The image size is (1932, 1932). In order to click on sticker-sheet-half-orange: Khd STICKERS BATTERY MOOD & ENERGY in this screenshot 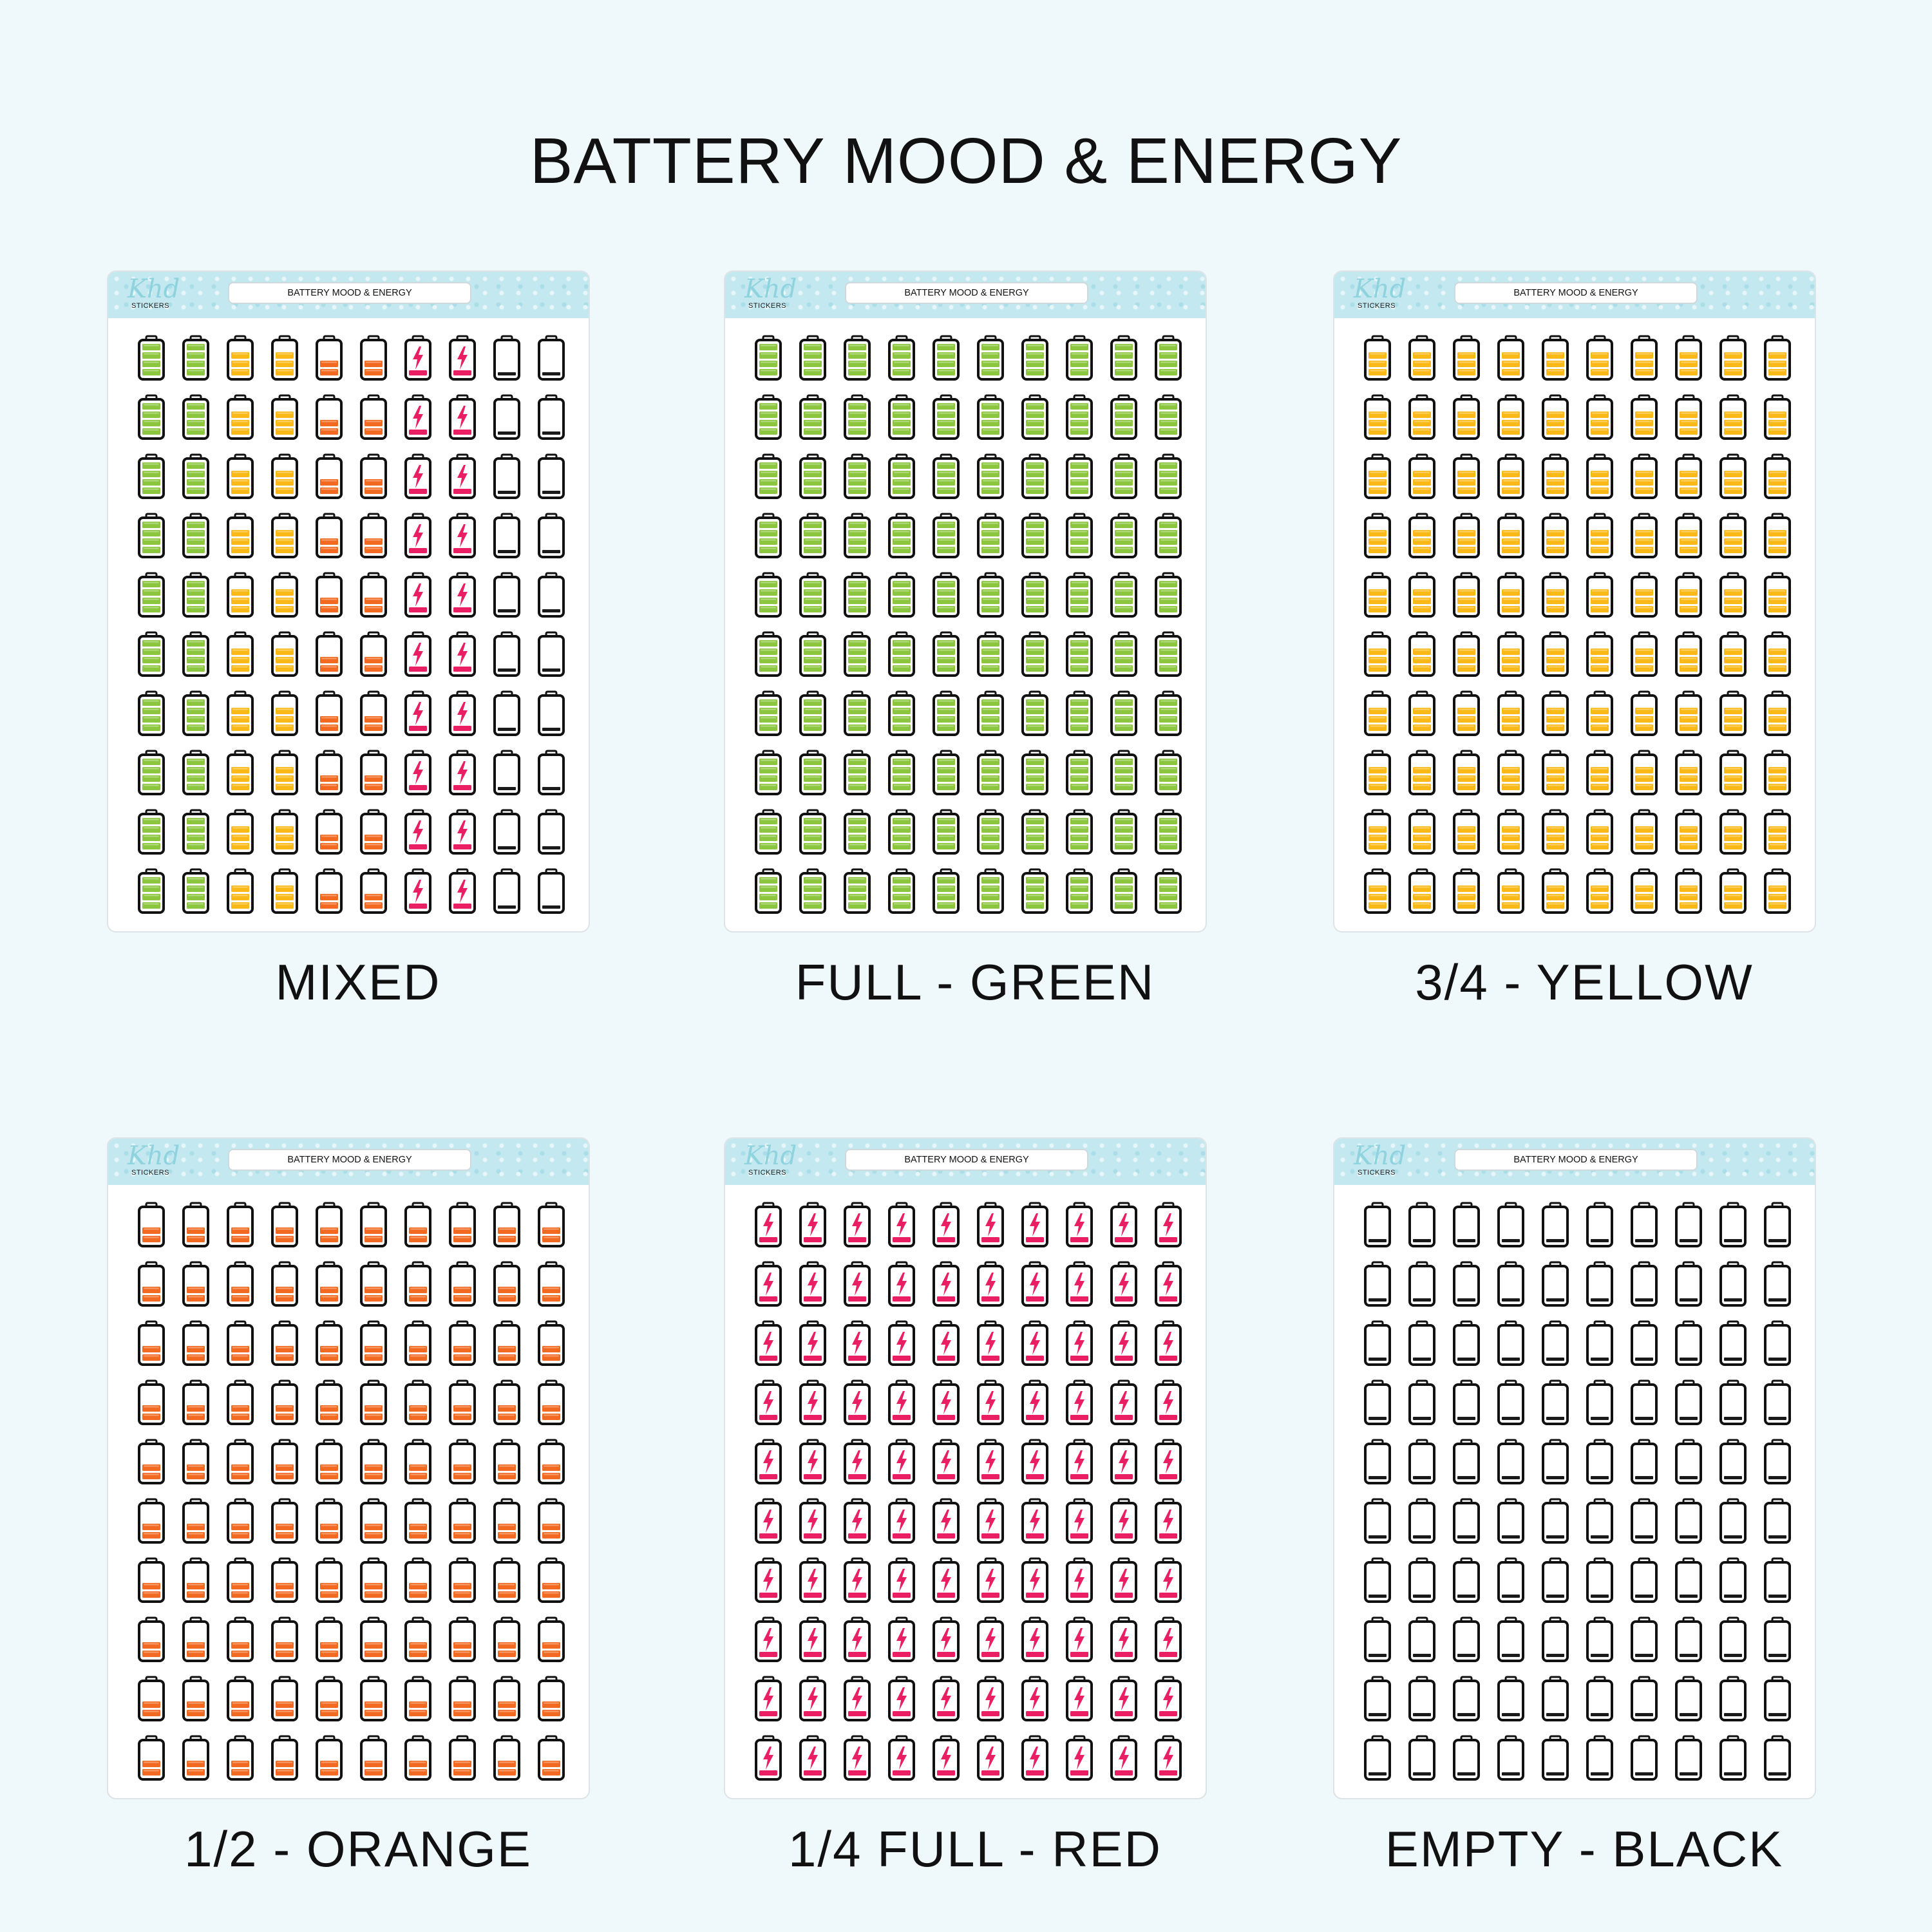, I will do `click(349, 1468)`.